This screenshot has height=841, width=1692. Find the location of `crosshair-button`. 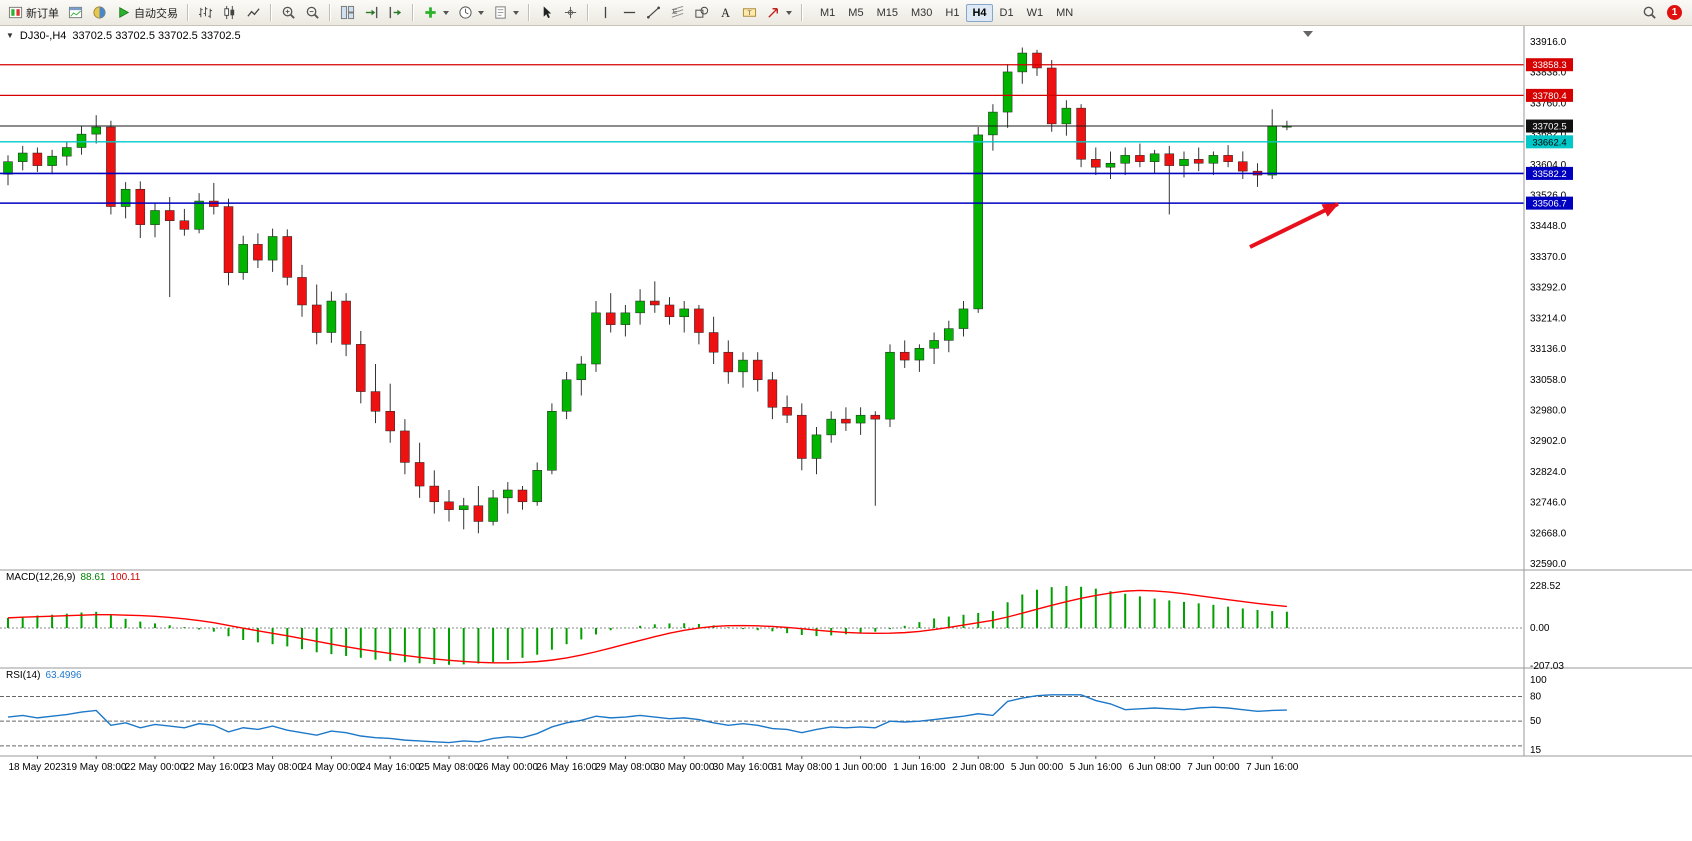

crosshair-button is located at coordinates (570, 13).